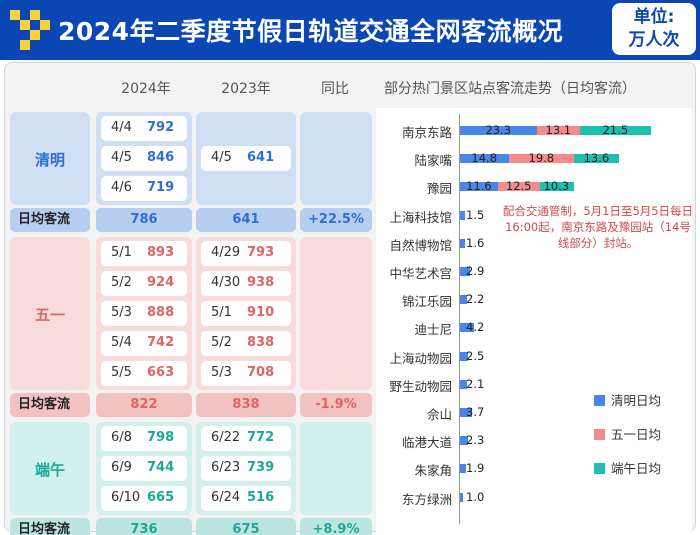  I want to click on cell-value: 938, so click(261, 282).